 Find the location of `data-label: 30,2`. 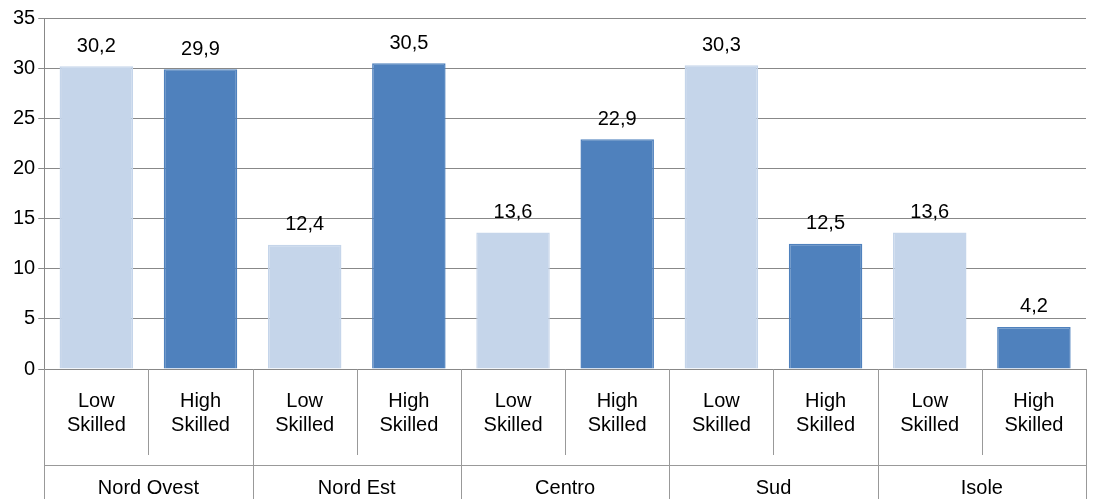

data-label: 30,2 is located at coordinates (96, 44).